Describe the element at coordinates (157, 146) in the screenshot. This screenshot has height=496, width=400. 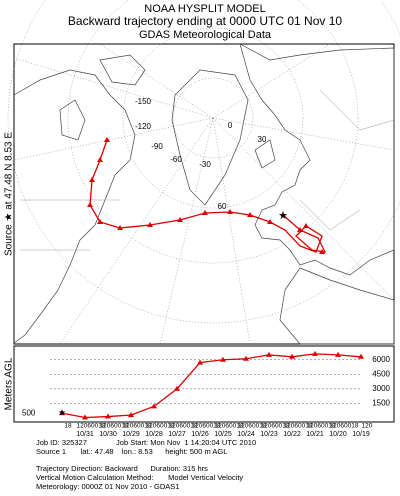
I see `meridian-label: -90` at that location.